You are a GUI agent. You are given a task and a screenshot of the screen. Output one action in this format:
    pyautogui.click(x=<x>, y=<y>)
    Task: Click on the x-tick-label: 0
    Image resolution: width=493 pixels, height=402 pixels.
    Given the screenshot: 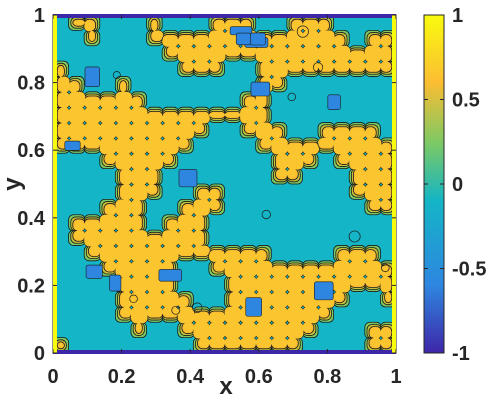 What is the action you would take?
    pyautogui.click(x=52, y=377)
    